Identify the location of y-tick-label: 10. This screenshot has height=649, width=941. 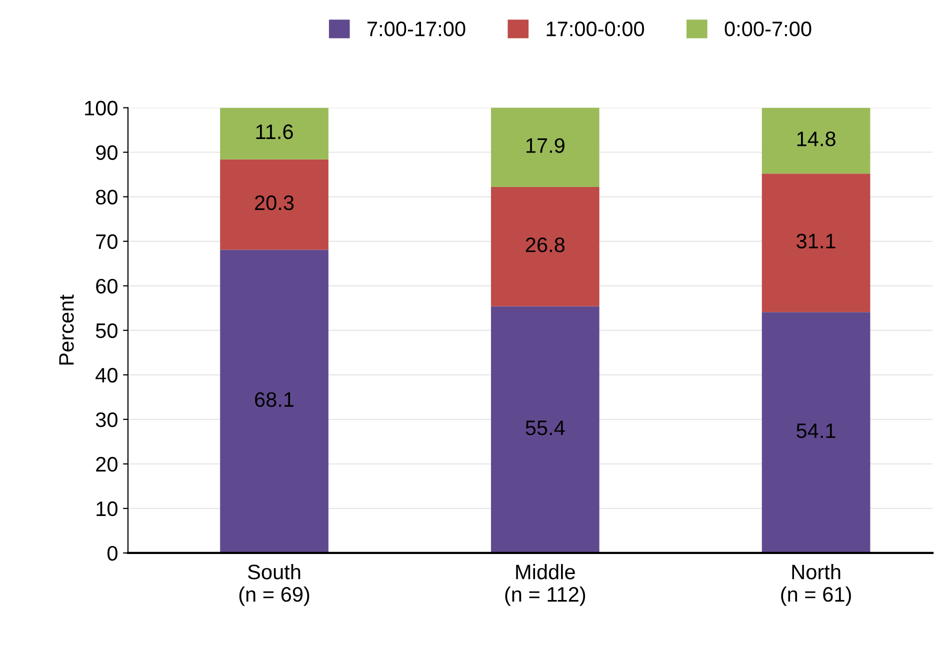
(107, 508).